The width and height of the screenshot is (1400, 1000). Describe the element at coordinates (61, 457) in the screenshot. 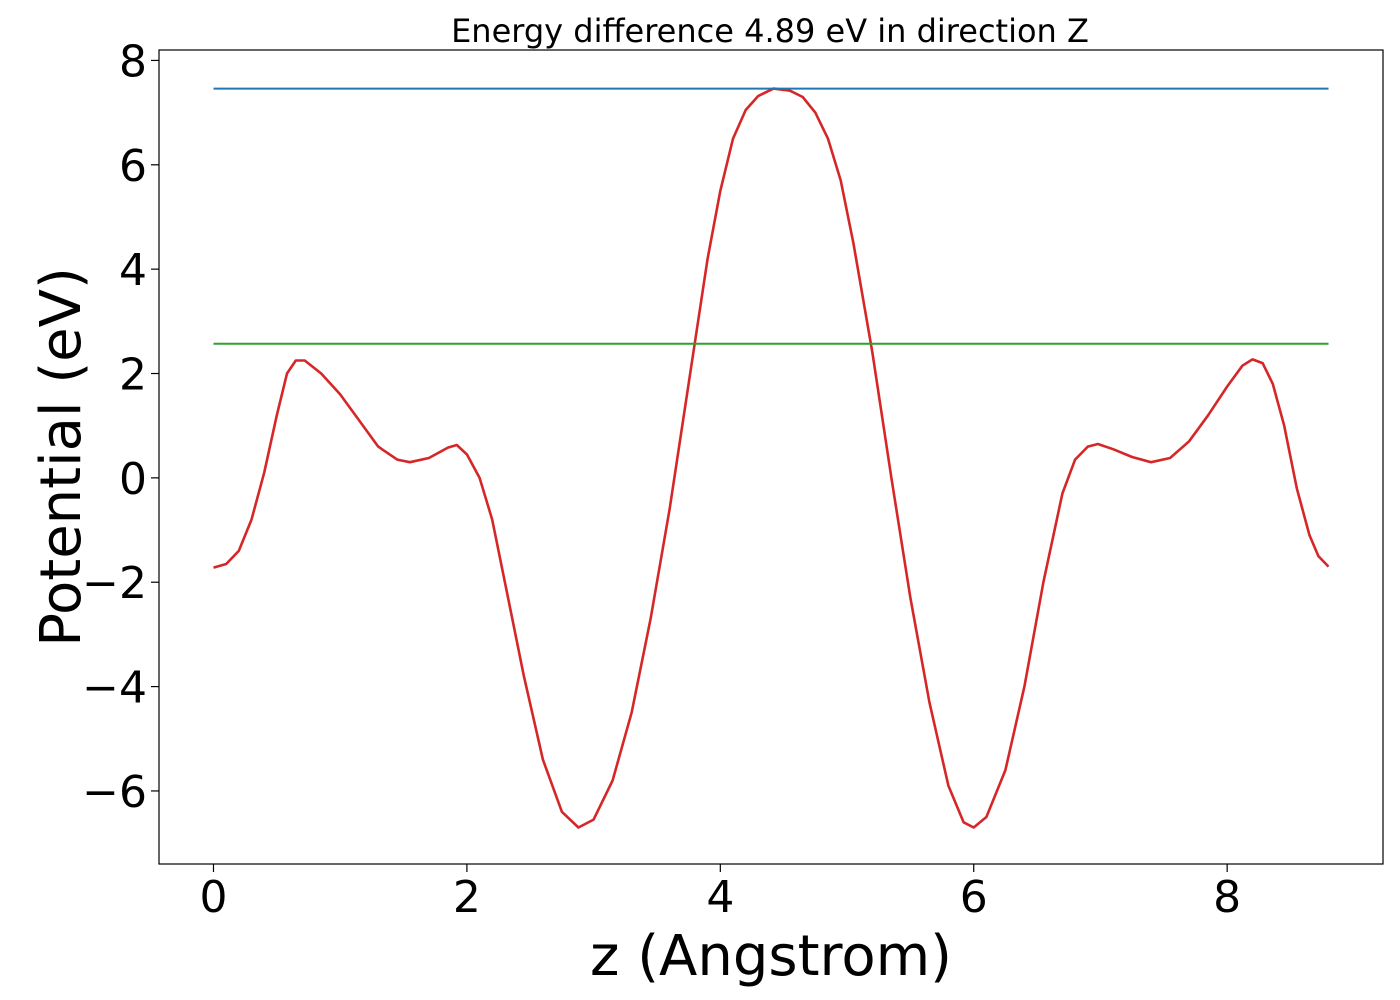

I see `y-axis-label: Potential (eV)` at that location.